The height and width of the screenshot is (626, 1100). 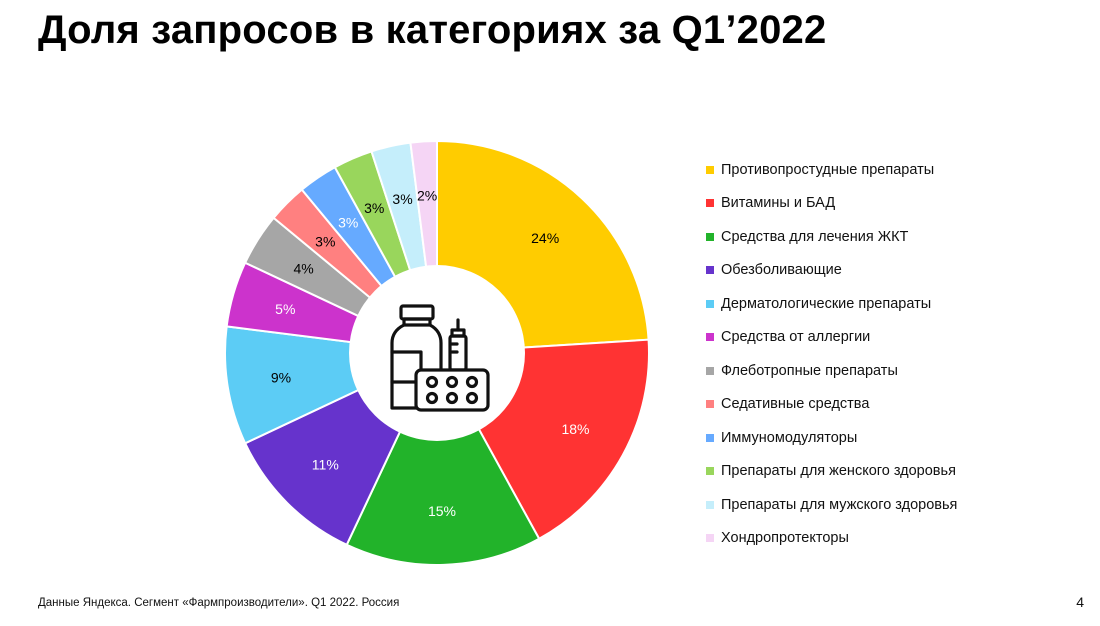 What do you see at coordinates (281, 378) in the screenshot?
I see `slice-label: 9%` at bounding box center [281, 378].